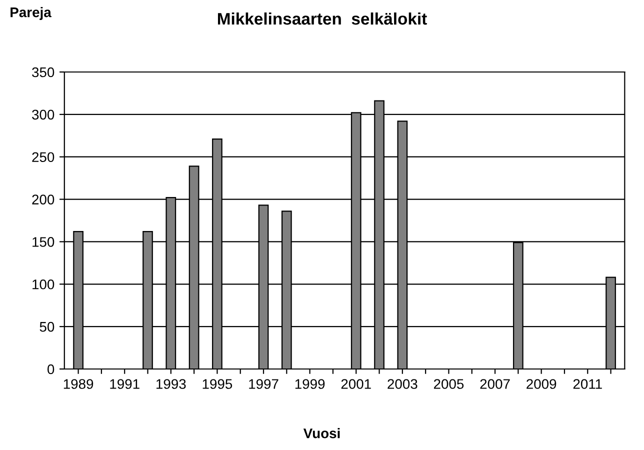 The height and width of the screenshot is (450, 644). What do you see at coordinates (125, 384) in the screenshot?
I see `x-tick-label: 1991` at bounding box center [125, 384].